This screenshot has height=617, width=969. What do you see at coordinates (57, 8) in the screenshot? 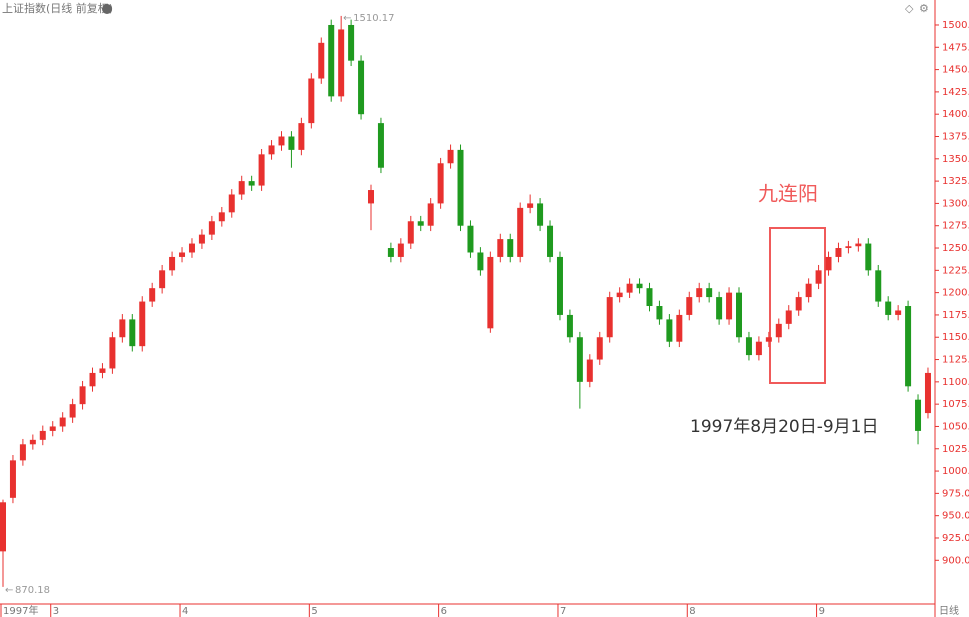
I see `chart-title: 上证指数(日线 前复权)` at bounding box center [57, 8].